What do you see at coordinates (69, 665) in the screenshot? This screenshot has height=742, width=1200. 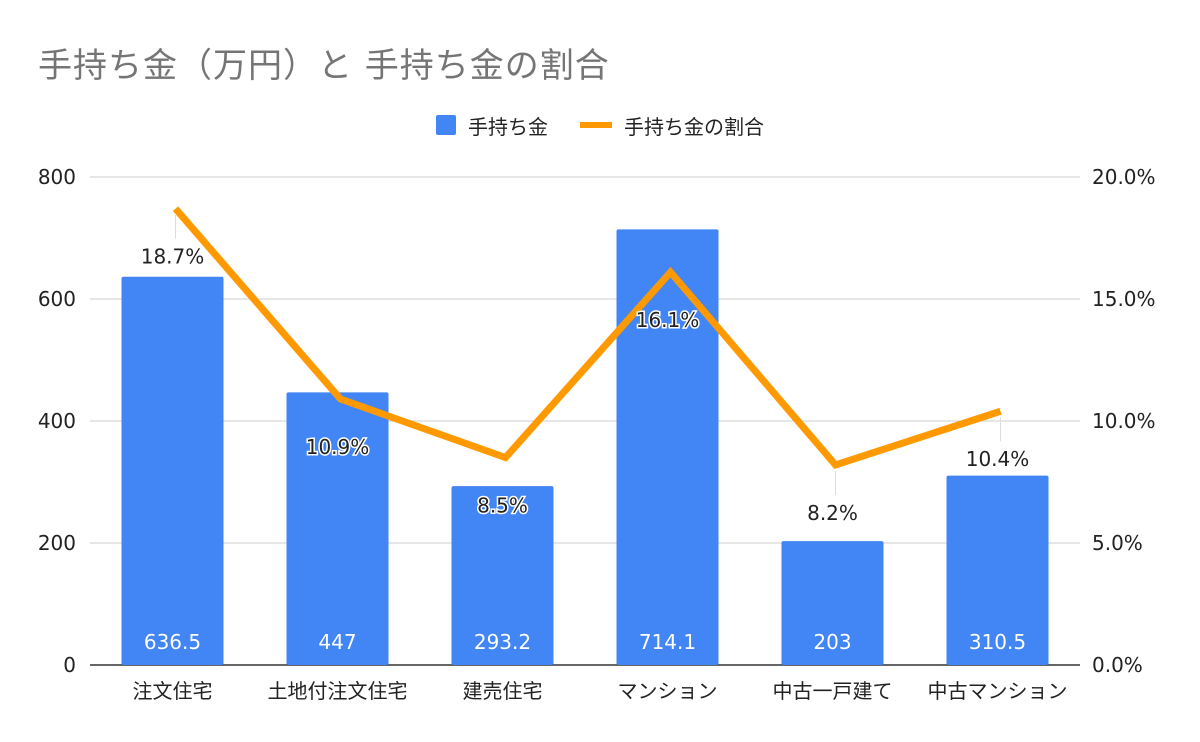 I see `y-left-tick-label: 0` at bounding box center [69, 665].